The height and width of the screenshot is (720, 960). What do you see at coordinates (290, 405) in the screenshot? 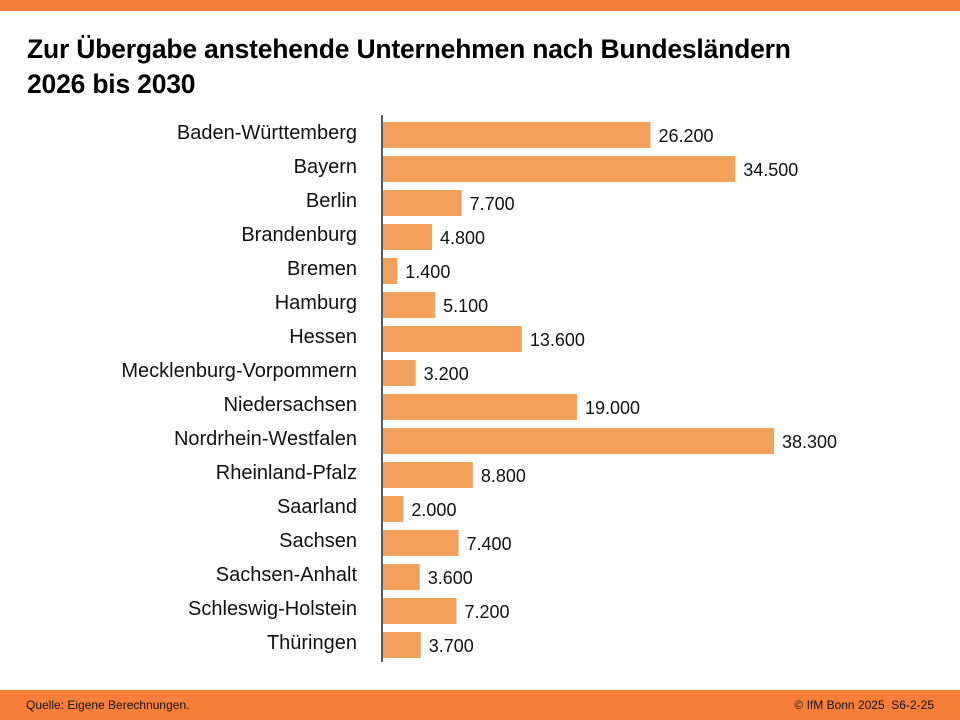
I see `category-label: Niedersachsen` at bounding box center [290, 405].